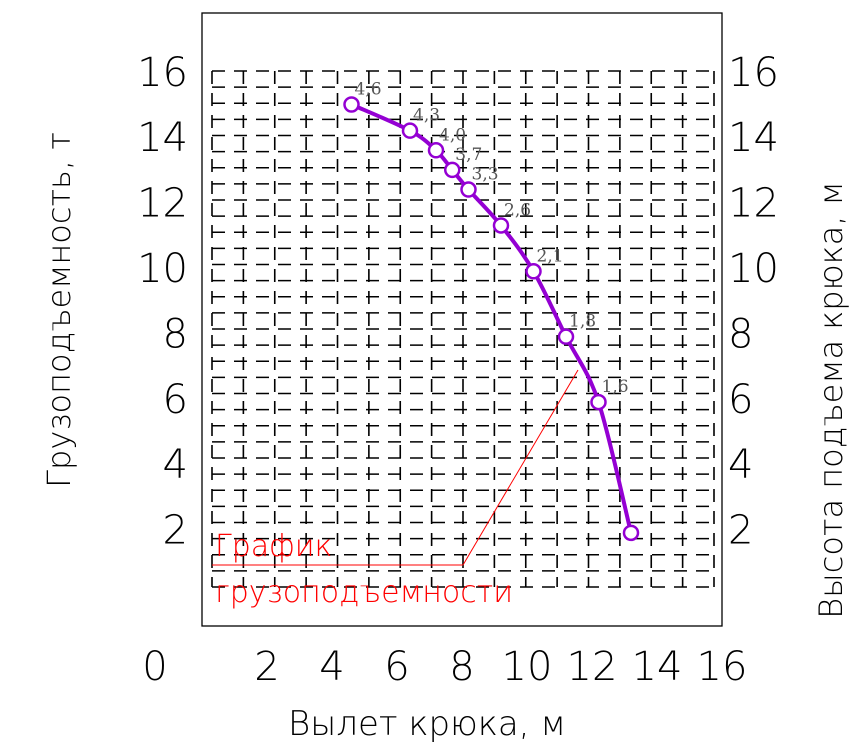 The width and height of the screenshot is (855, 755). Describe the element at coordinates (426, 116) in the screenshot. I see `data-point-label: 4,3` at that location.